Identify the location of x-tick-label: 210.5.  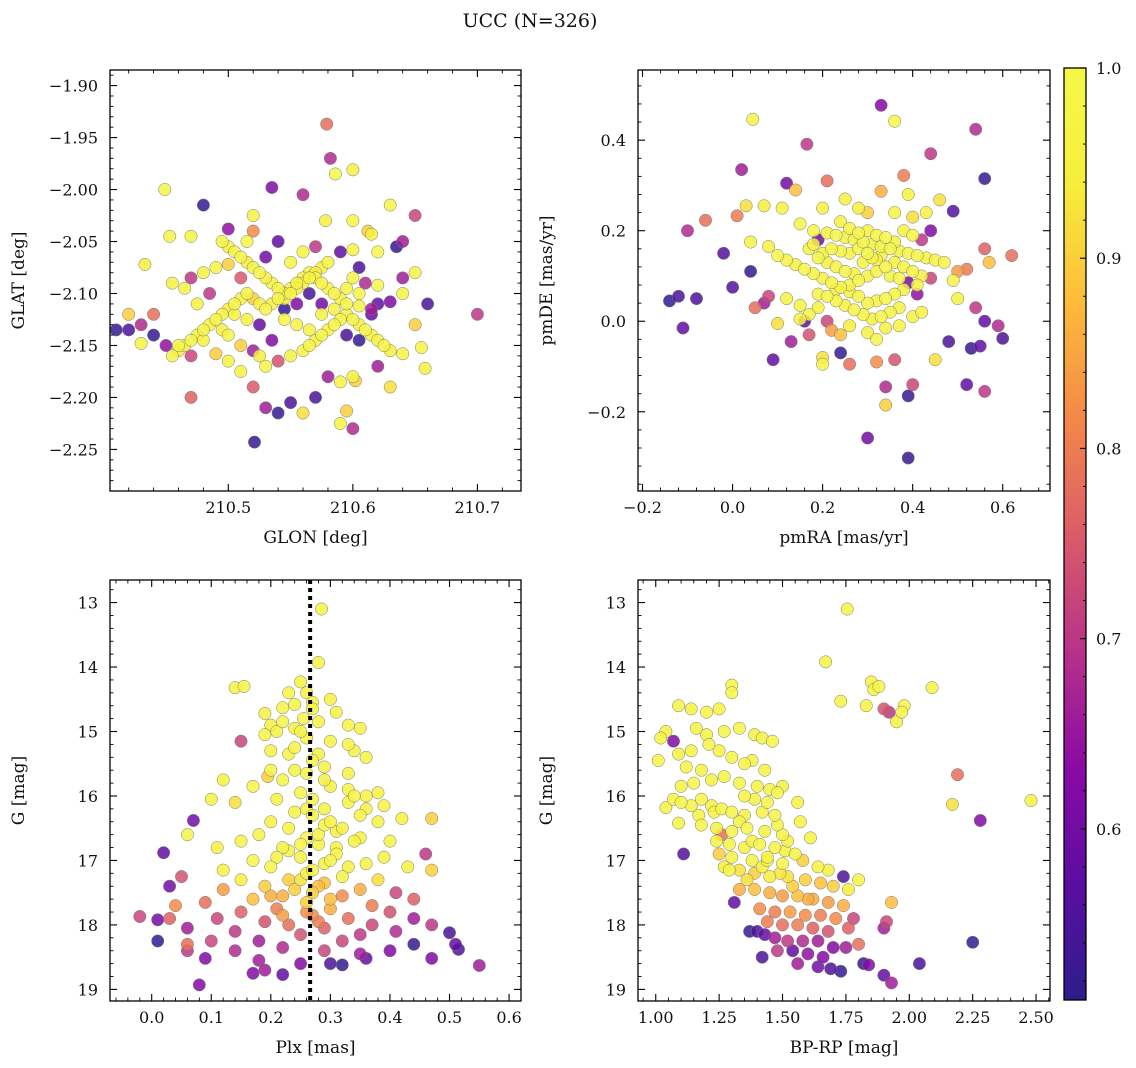
(228, 507).